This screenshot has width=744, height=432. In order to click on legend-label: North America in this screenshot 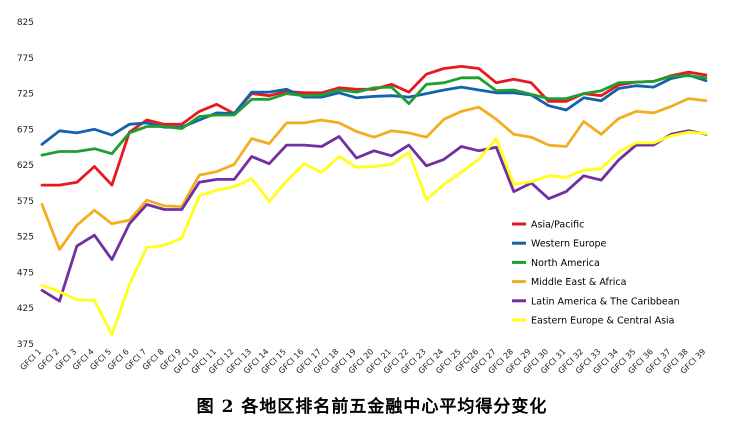, I will do `click(565, 263)`.